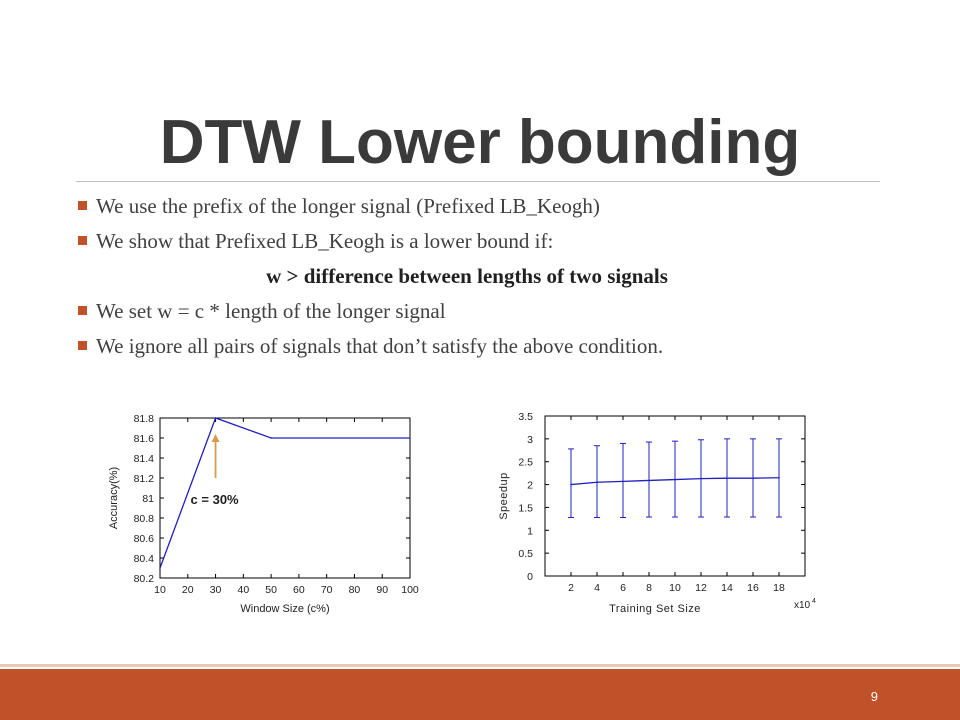  Describe the element at coordinates (525, 417) in the screenshot. I see `y-tick-label: 3.5` at that location.